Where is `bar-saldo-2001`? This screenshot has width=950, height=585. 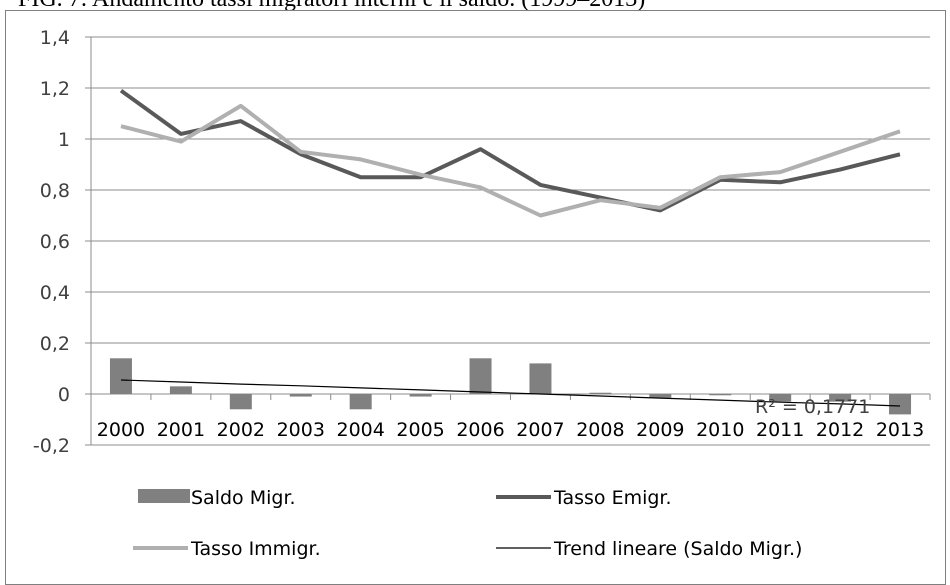 bar-saldo-2001 is located at coordinates (180, 390).